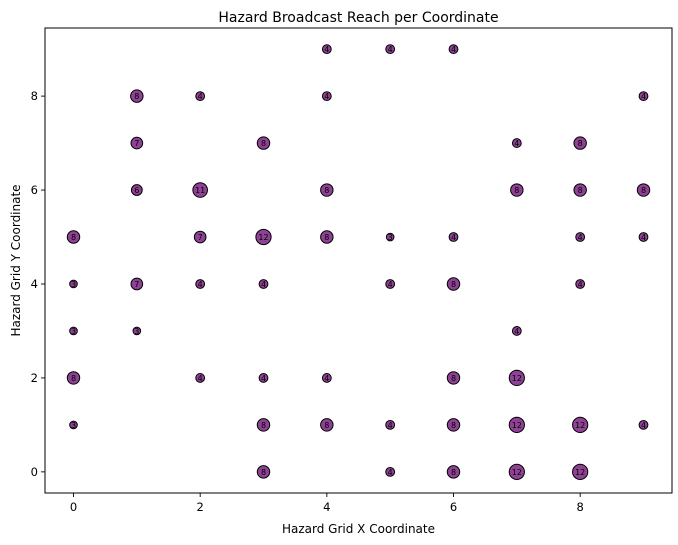  What do you see at coordinates (34, 284) in the screenshot?
I see `y-tick-label: 4` at bounding box center [34, 284].